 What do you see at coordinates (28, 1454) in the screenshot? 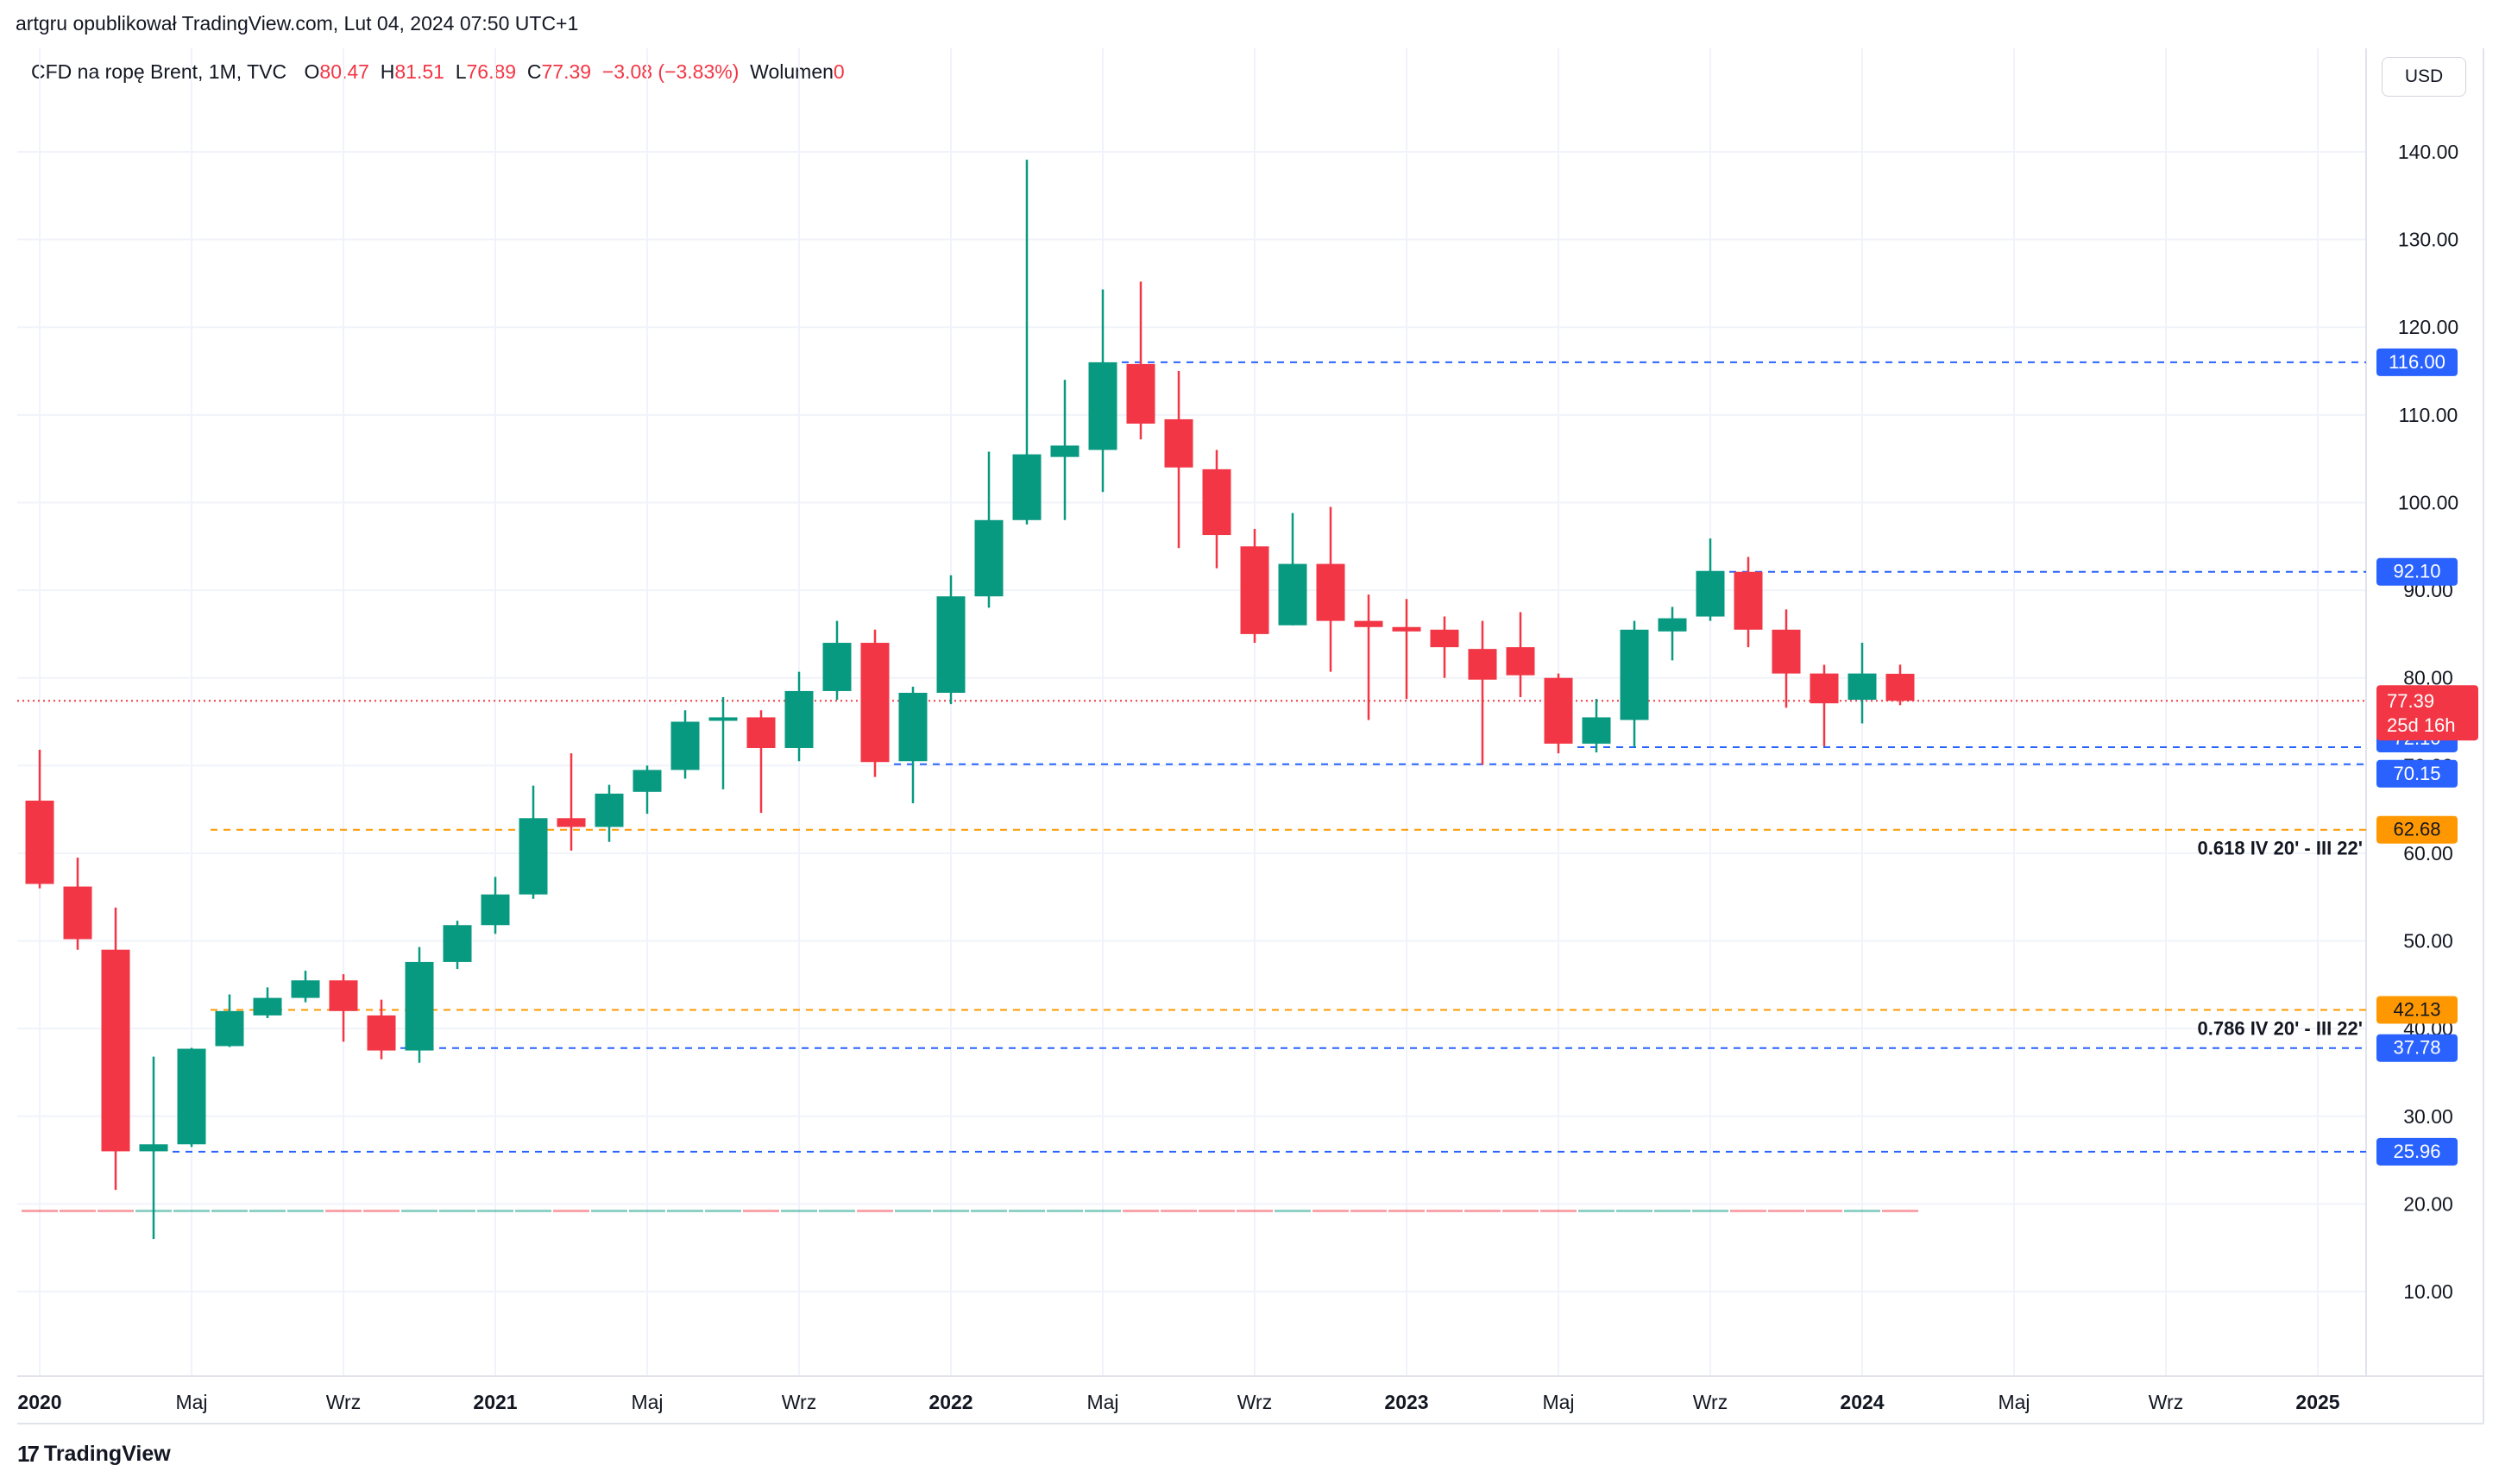
I see `tradingview-logo-icon: 17` at bounding box center [28, 1454].